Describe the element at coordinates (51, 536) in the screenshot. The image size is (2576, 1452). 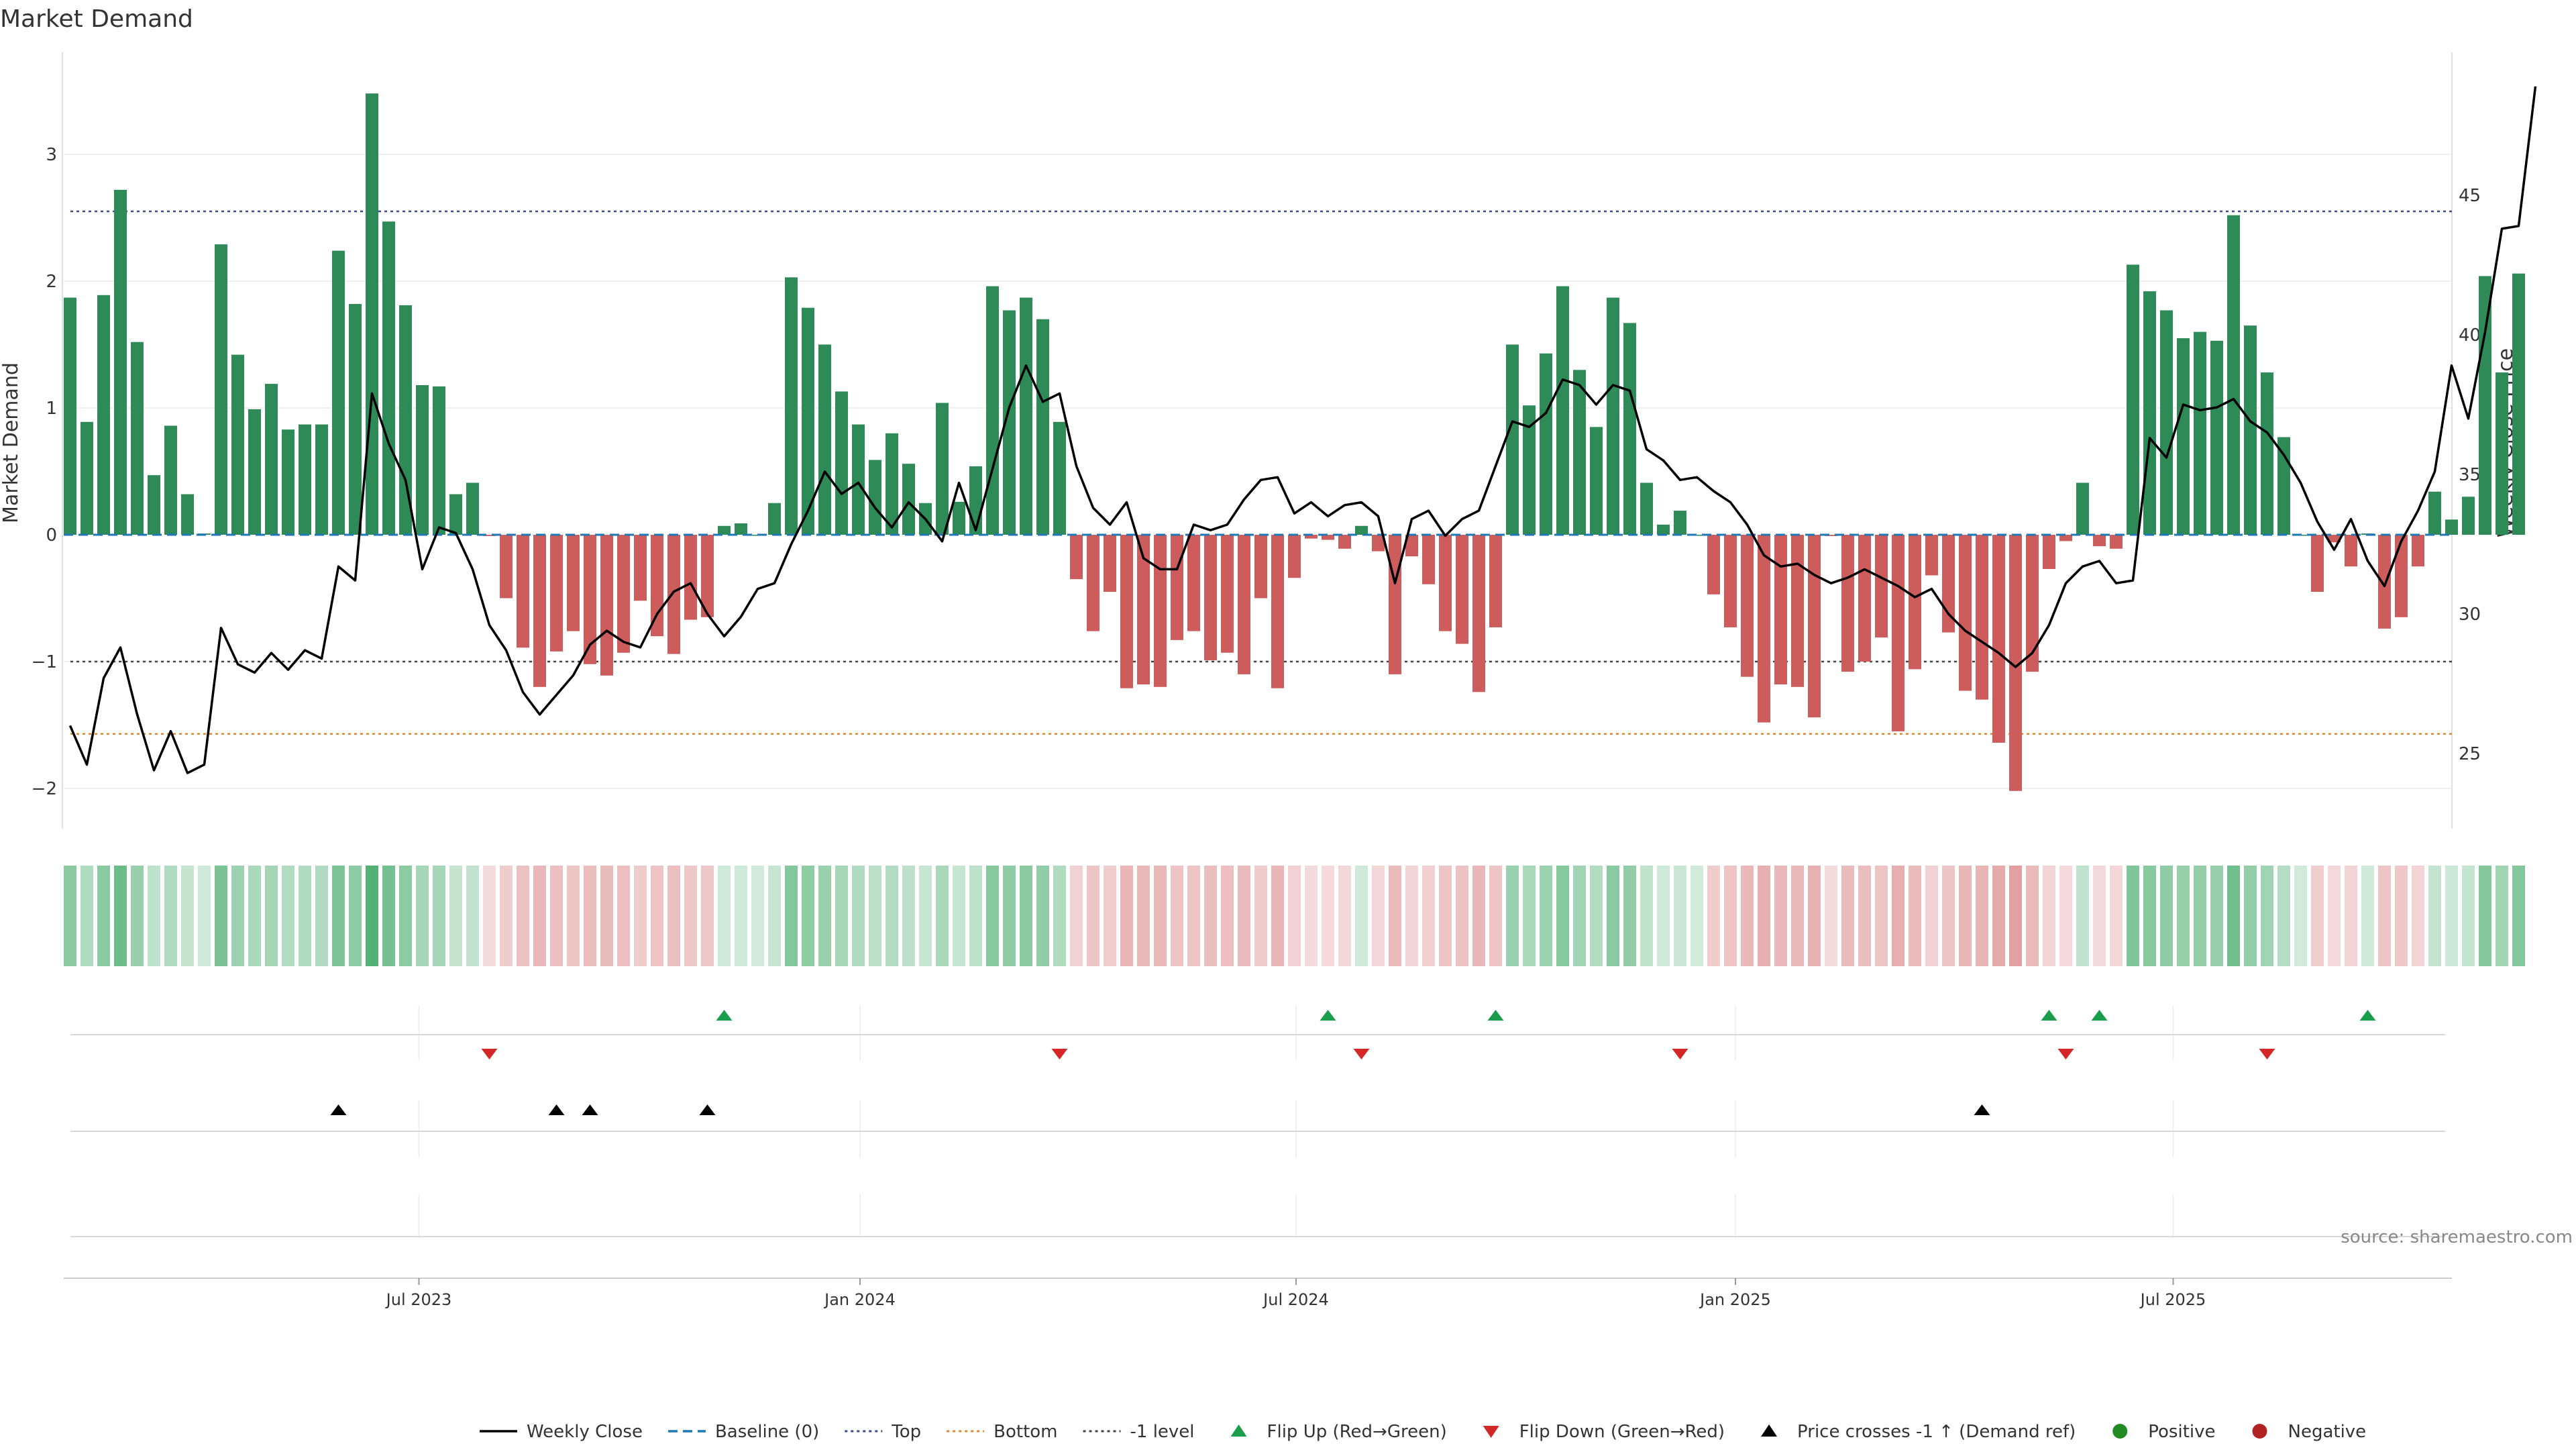
I see `y-tick-label: 0` at that location.